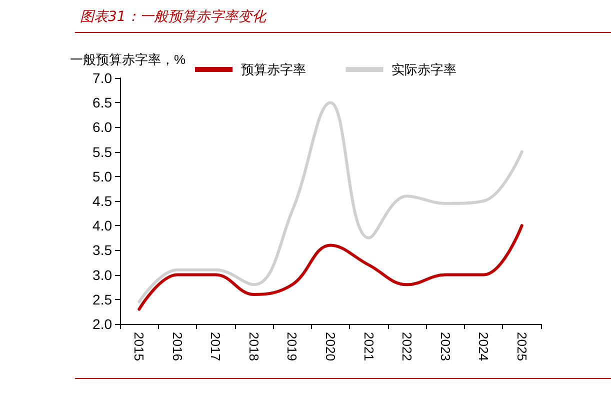 Image resolution: width=611 pixels, height=410 pixels. What do you see at coordinates (102, 299) in the screenshot?
I see `y-tick-label: 2.5` at bounding box center [102, 299].